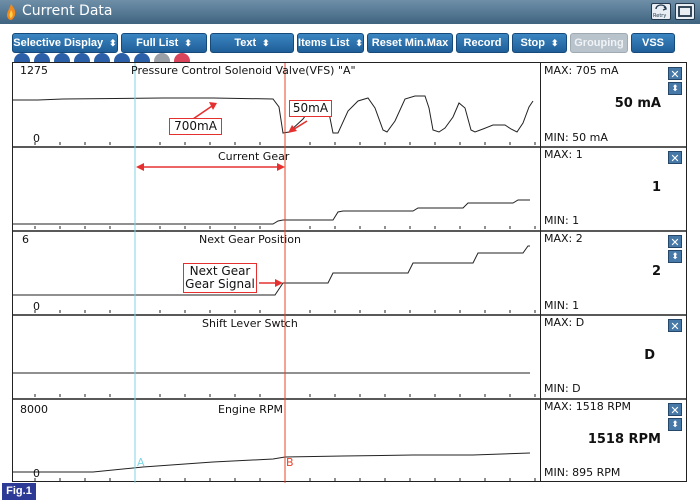 The width and height of the screenshot is (700, 502). Describe the element at coordinates (563, 238) in the screenshot. I see `panel3-max: MAX: 2` at that location.